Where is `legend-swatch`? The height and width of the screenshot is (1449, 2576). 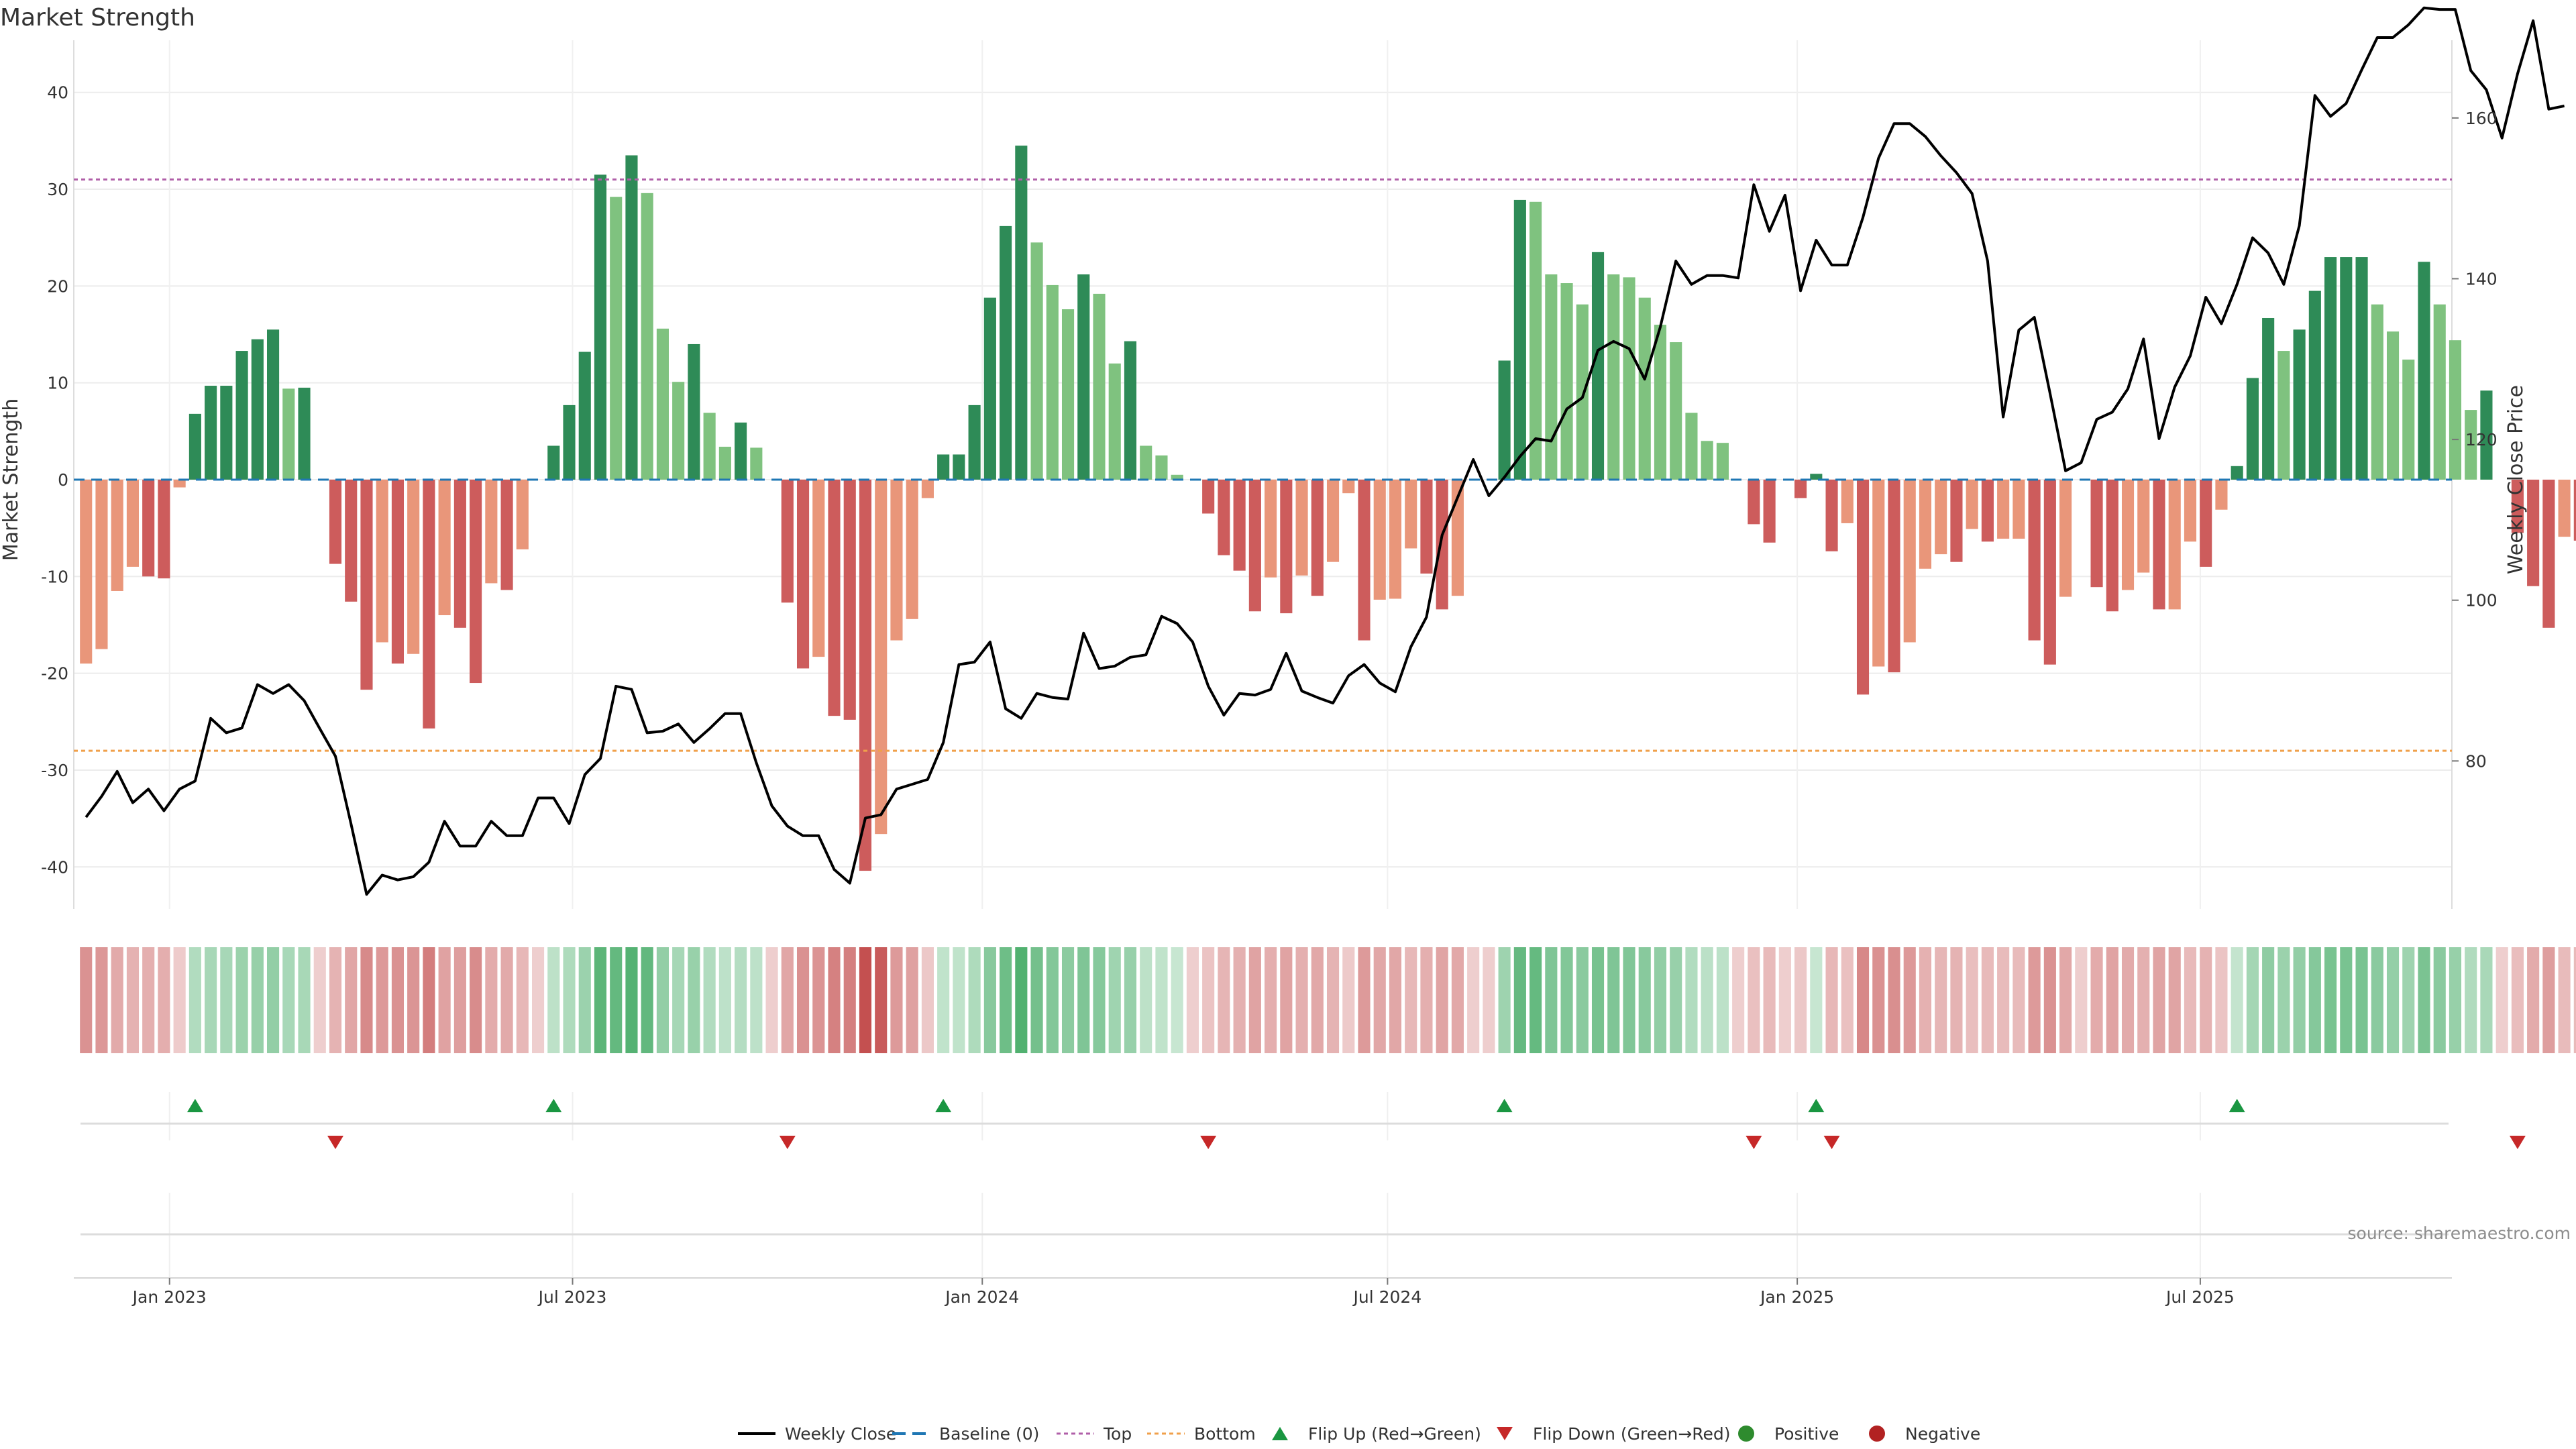 legend-swatch is located at coordinates (1877, 1434).